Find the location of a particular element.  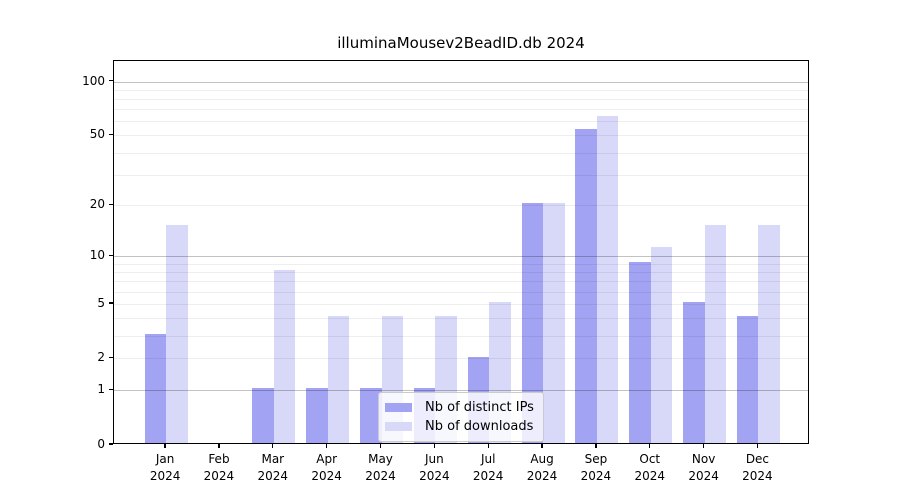

x-tick-mark-nov-2024 is located at coordinates (703, 446).